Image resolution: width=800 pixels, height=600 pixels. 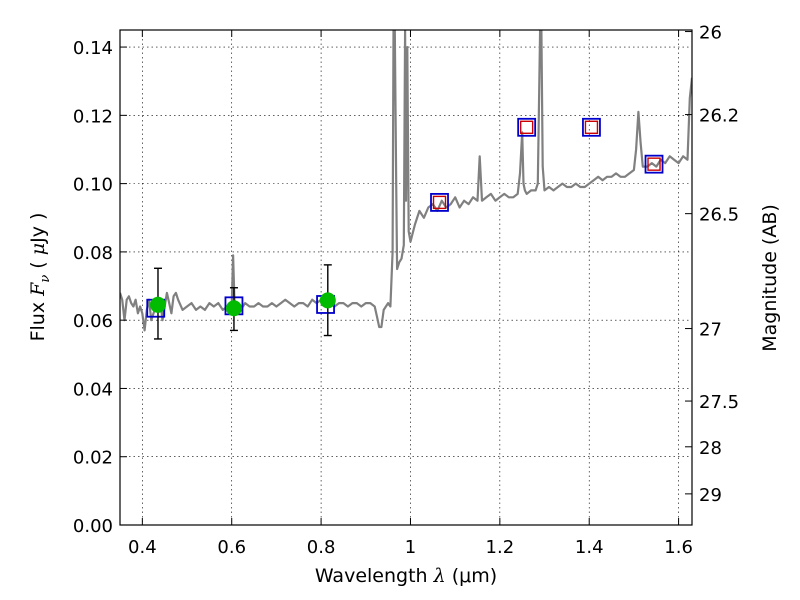 What do you see at coordinates (93, 253) in the screenshot?
I see `y-tick-label: 0.08` at bounding box center [93, 253].